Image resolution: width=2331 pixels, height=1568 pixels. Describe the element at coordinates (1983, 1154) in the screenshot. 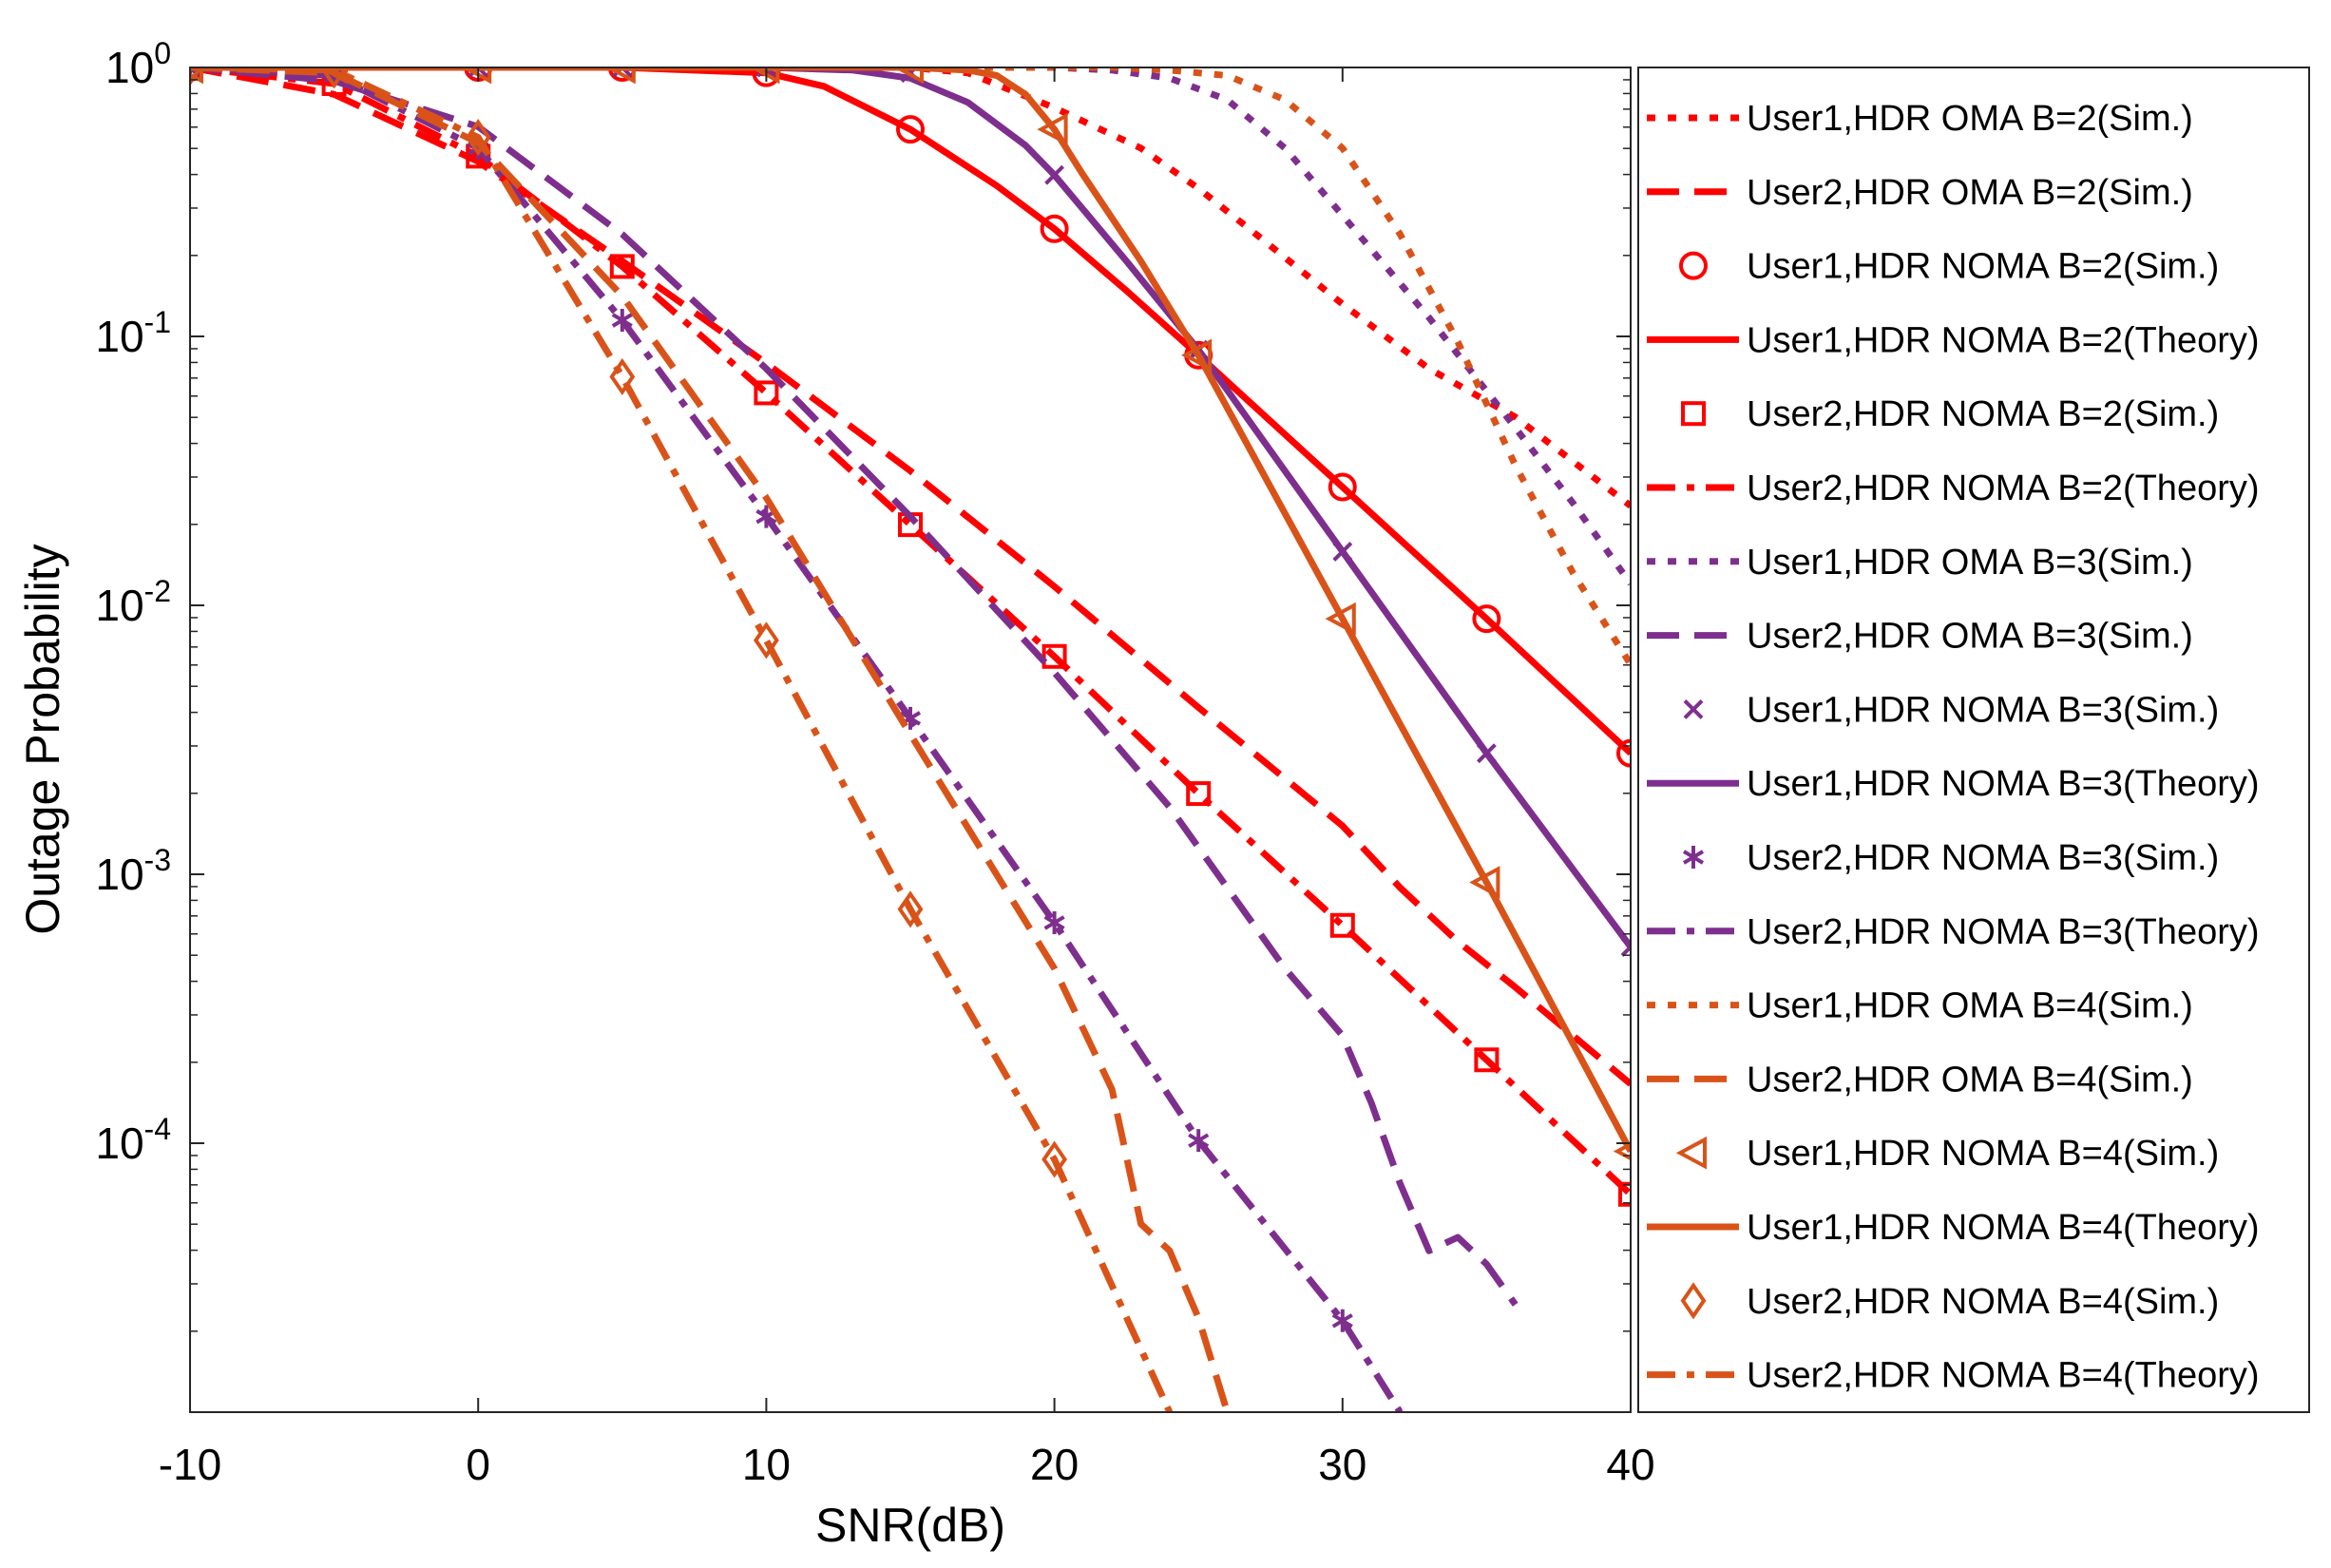

I see `legend-label: User1,HDR NOMA B=4(Sim.)` at that location.